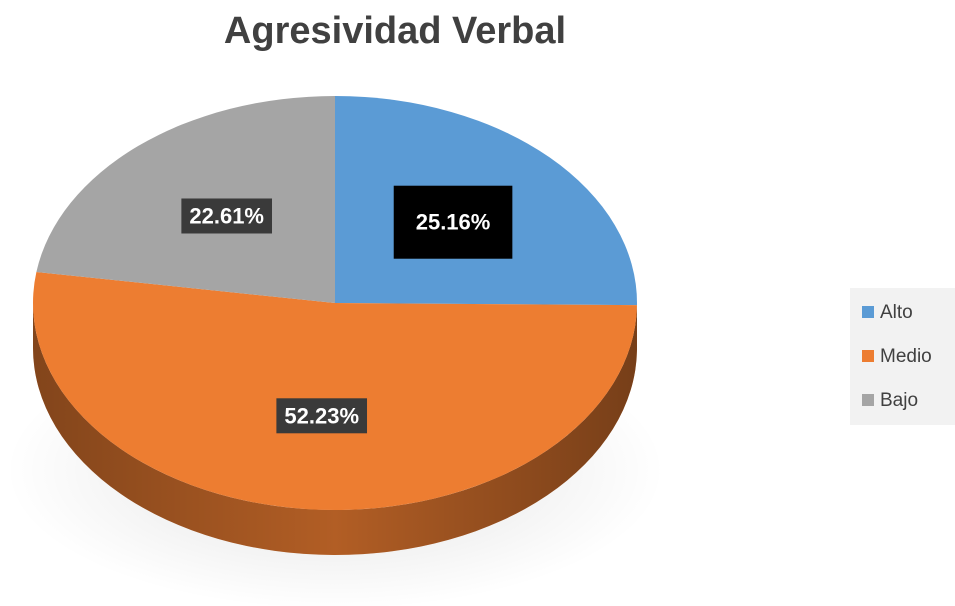  Describe the element at coordinates (906, 356) in the screenshot. I see `legend-label: Medio` at that location.